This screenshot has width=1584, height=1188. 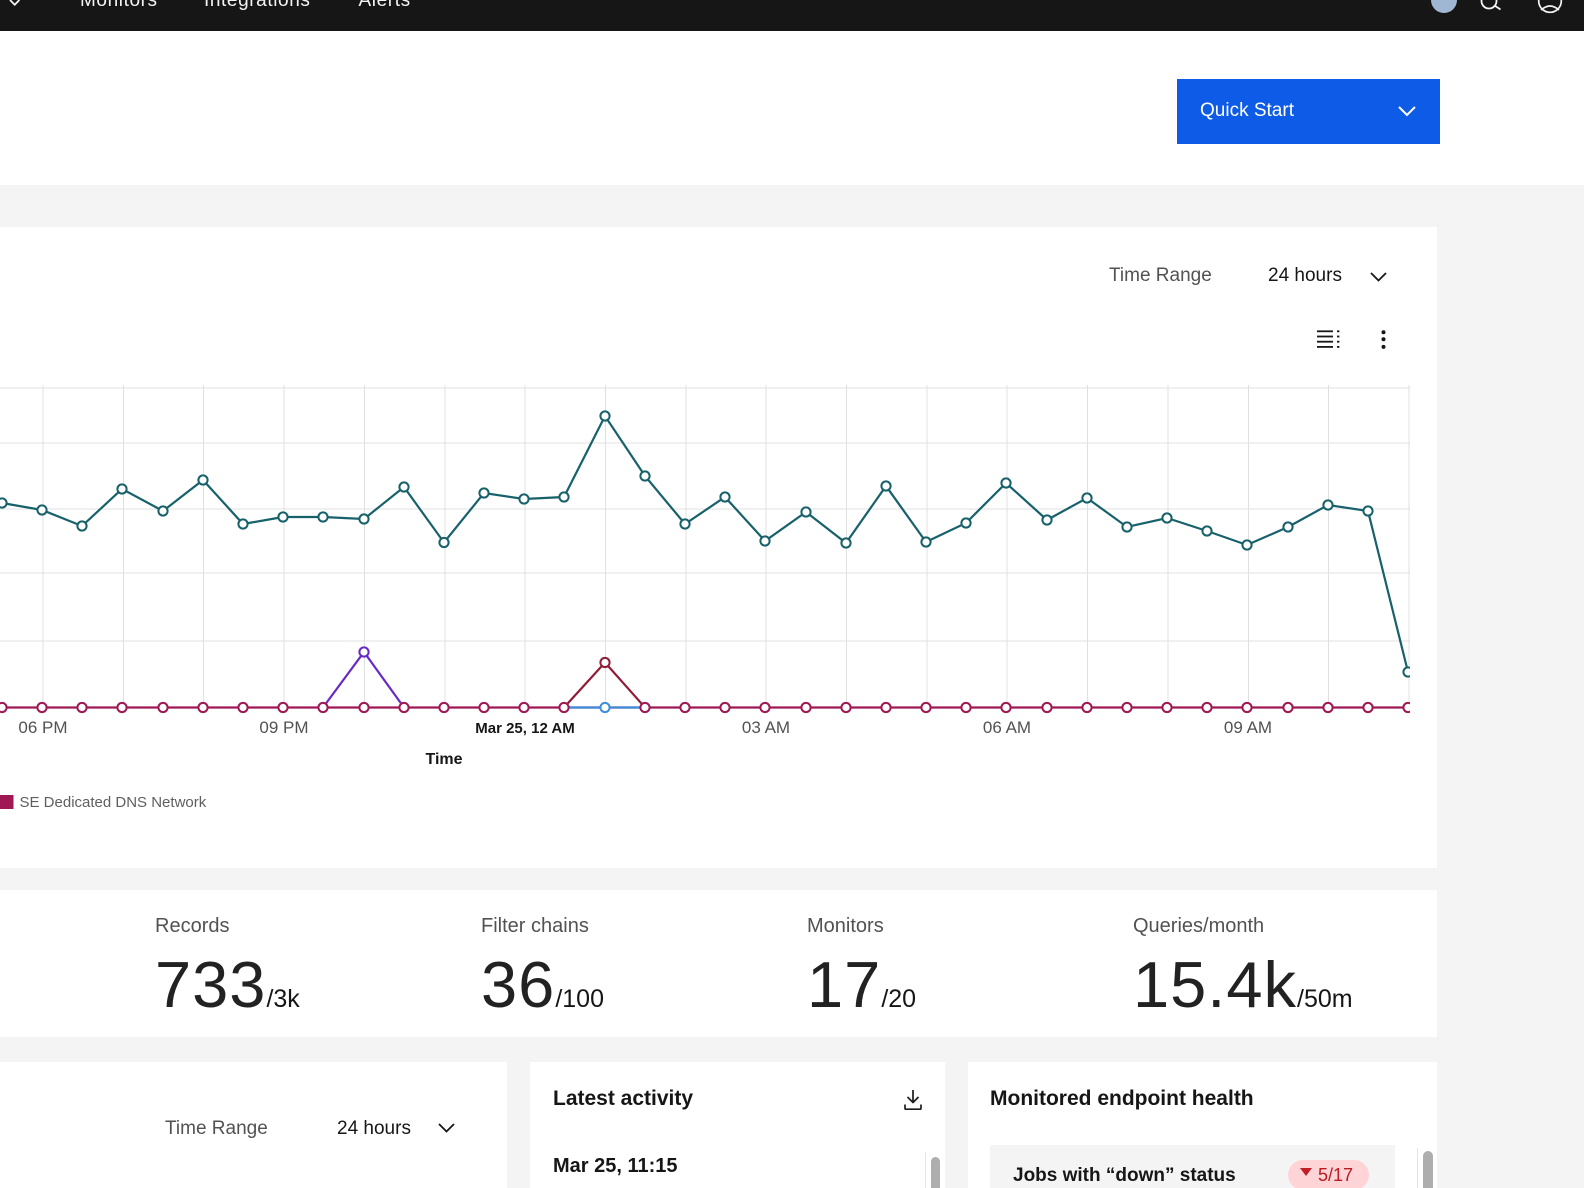 What do you see at coordinates (257, 5) in the screenshot?
I see `svg-text: Integrations` at bounding box center [257, 5].